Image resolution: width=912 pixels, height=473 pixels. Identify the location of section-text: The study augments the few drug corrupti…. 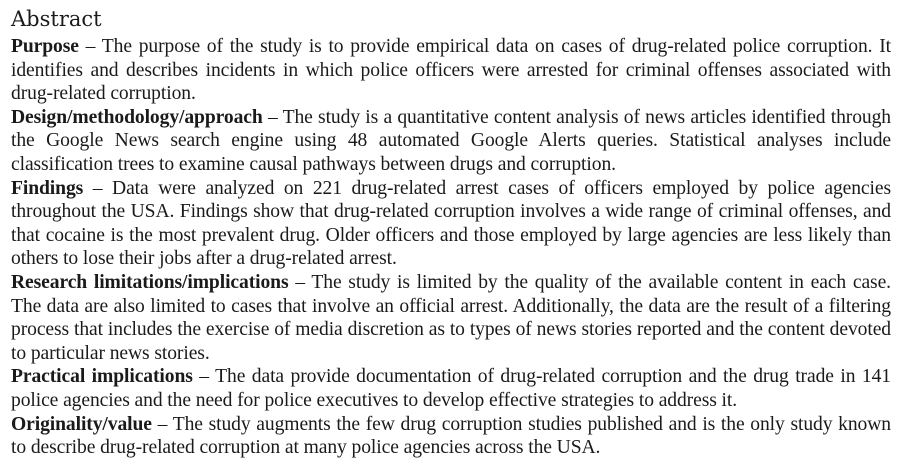
(451, 436).